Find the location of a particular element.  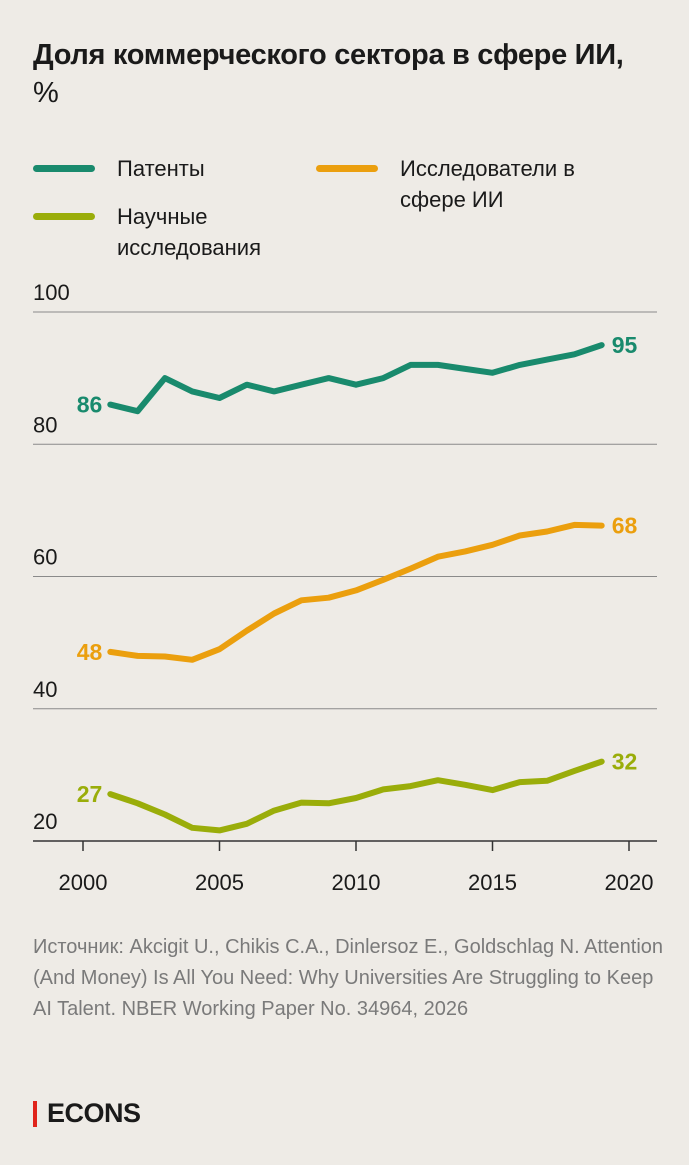

end-data-label: 95 is located at coordinates (625, 345).